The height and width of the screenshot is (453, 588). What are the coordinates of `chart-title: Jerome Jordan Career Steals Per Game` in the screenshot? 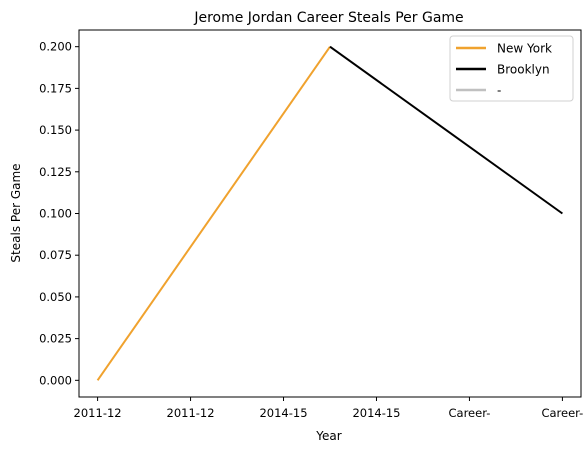 It's located at (328, 18).